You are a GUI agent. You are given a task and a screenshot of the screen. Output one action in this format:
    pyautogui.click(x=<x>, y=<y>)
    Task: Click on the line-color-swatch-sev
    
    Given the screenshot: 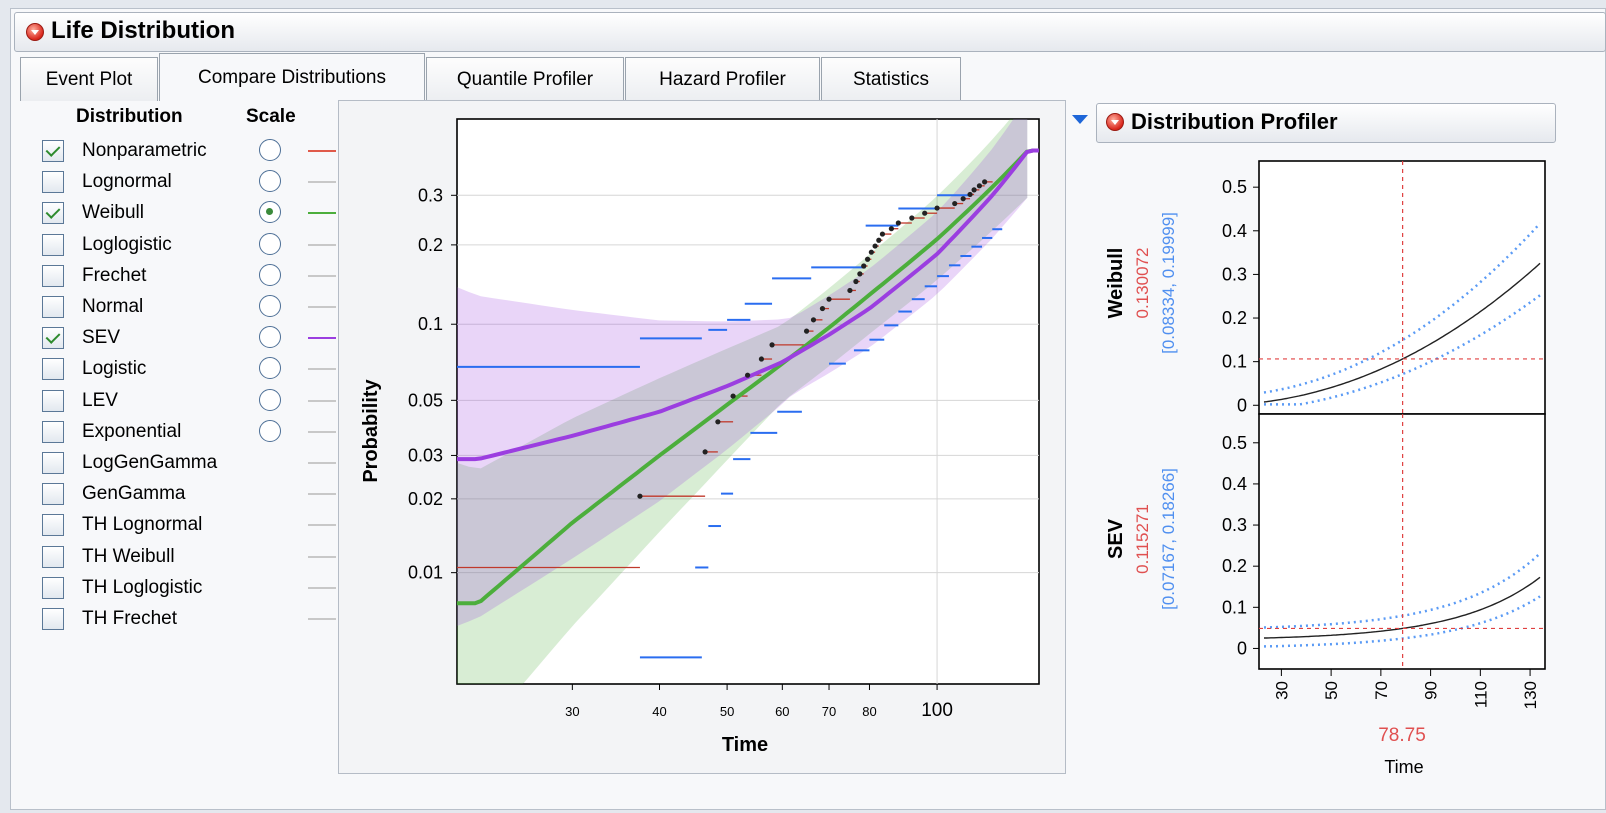 What is the action you would take?
    pyautogui.click(x=322, y=338)
    